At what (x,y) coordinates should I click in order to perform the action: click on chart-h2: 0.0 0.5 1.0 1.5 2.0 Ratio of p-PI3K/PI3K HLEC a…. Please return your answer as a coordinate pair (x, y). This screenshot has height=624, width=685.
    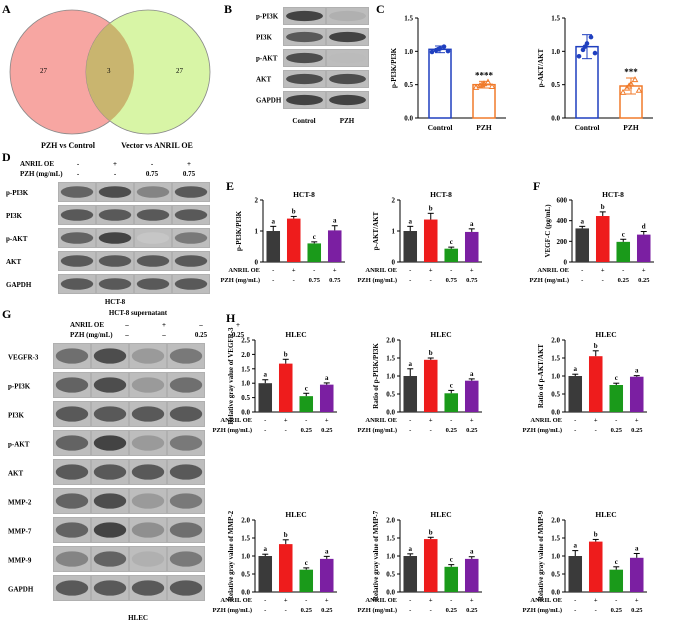
    Looking at the image, I should click on (419, 382).